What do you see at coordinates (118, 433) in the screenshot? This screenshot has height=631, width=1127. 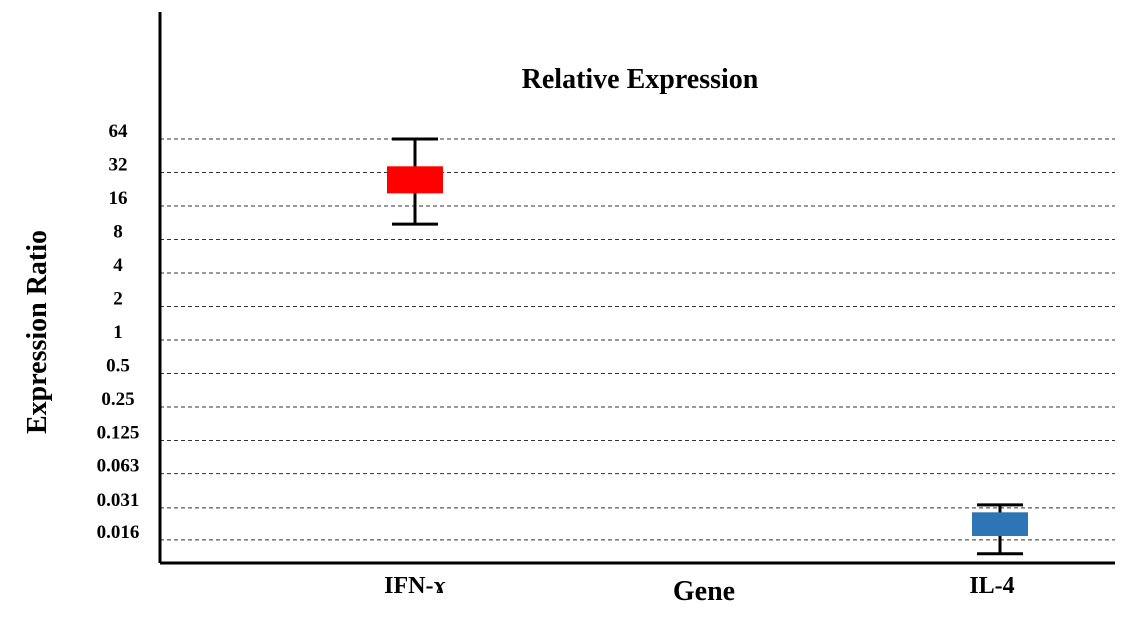 I see `y-tick-label: 0.125` at bounding box center [118, 433].